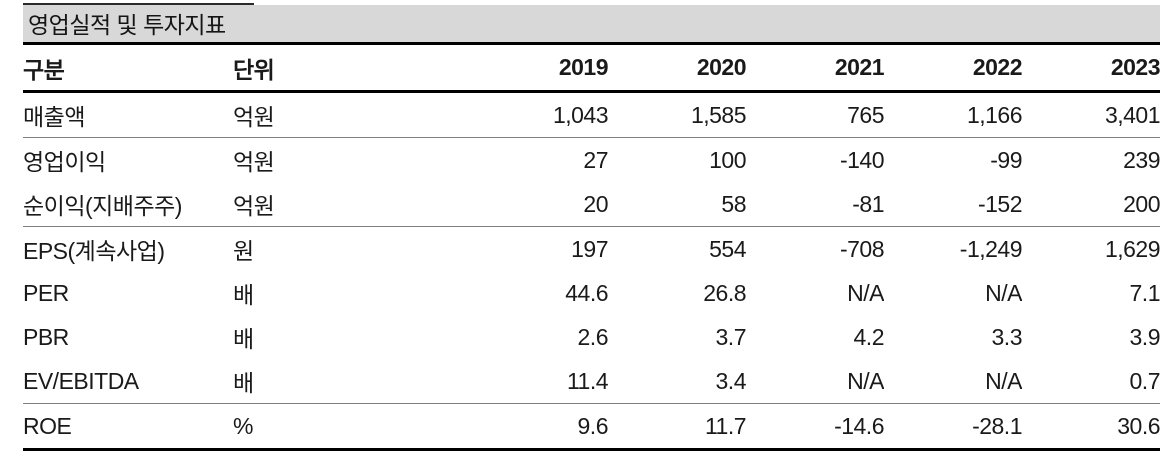  I want to click on row-value: -14.6, so click(815, 427).